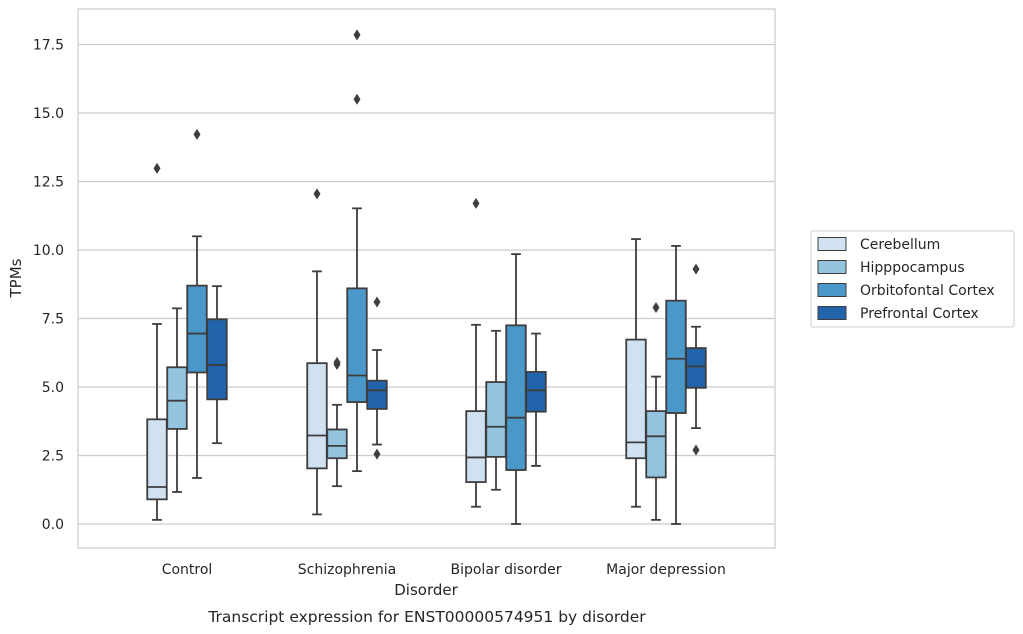 The image size is (1023, 634). Describe the element at coordinates (48, 286) in the screenshot. I see `y-tick-labels: 0.0 2.5 5.0 7.5 10.0 12.5 15.0 17.5` at that location.